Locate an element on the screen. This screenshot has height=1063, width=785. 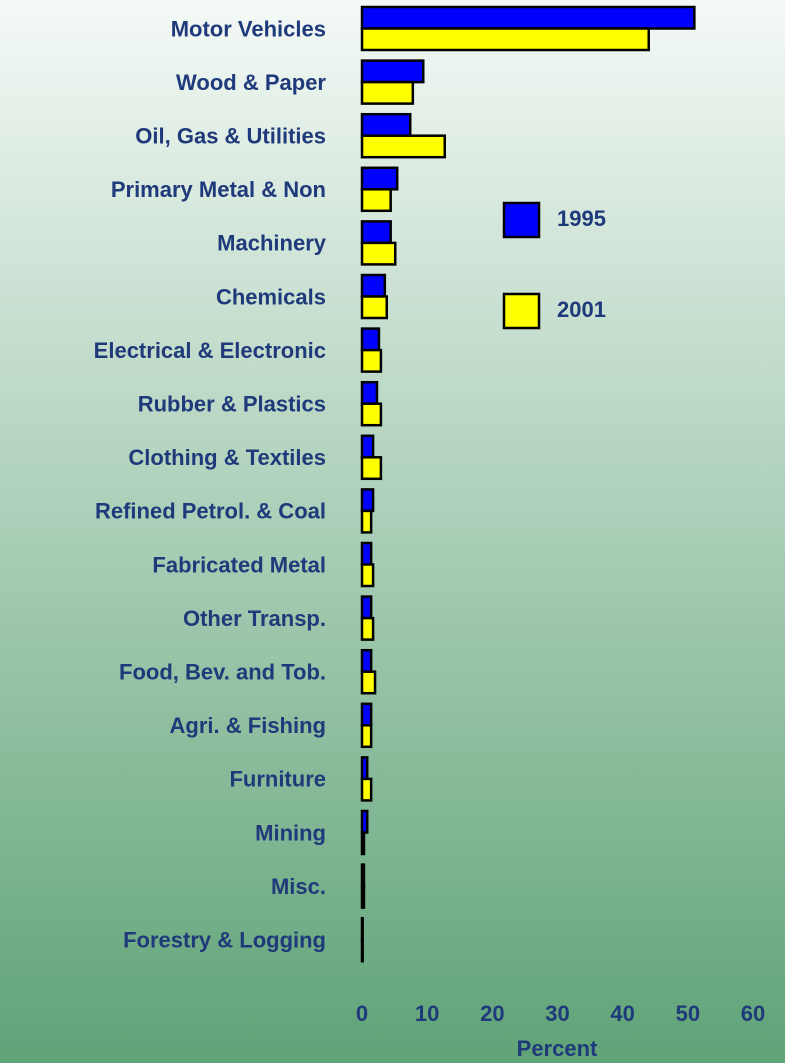
x-tick-label: 20 is located at coordinates (492, 1013).